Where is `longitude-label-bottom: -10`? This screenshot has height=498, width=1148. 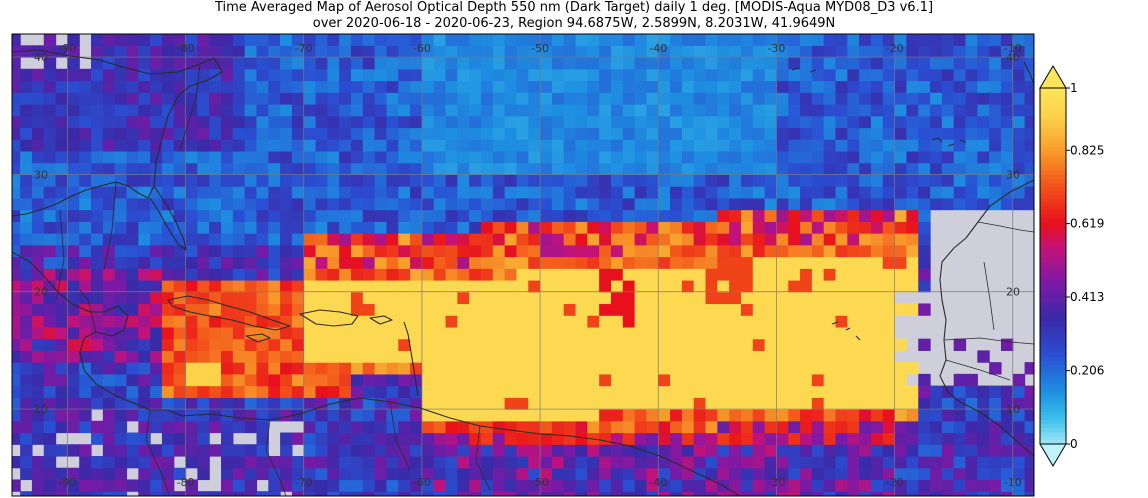 longitude-label-bottom: -10 is located at coordinates (1013, 482).